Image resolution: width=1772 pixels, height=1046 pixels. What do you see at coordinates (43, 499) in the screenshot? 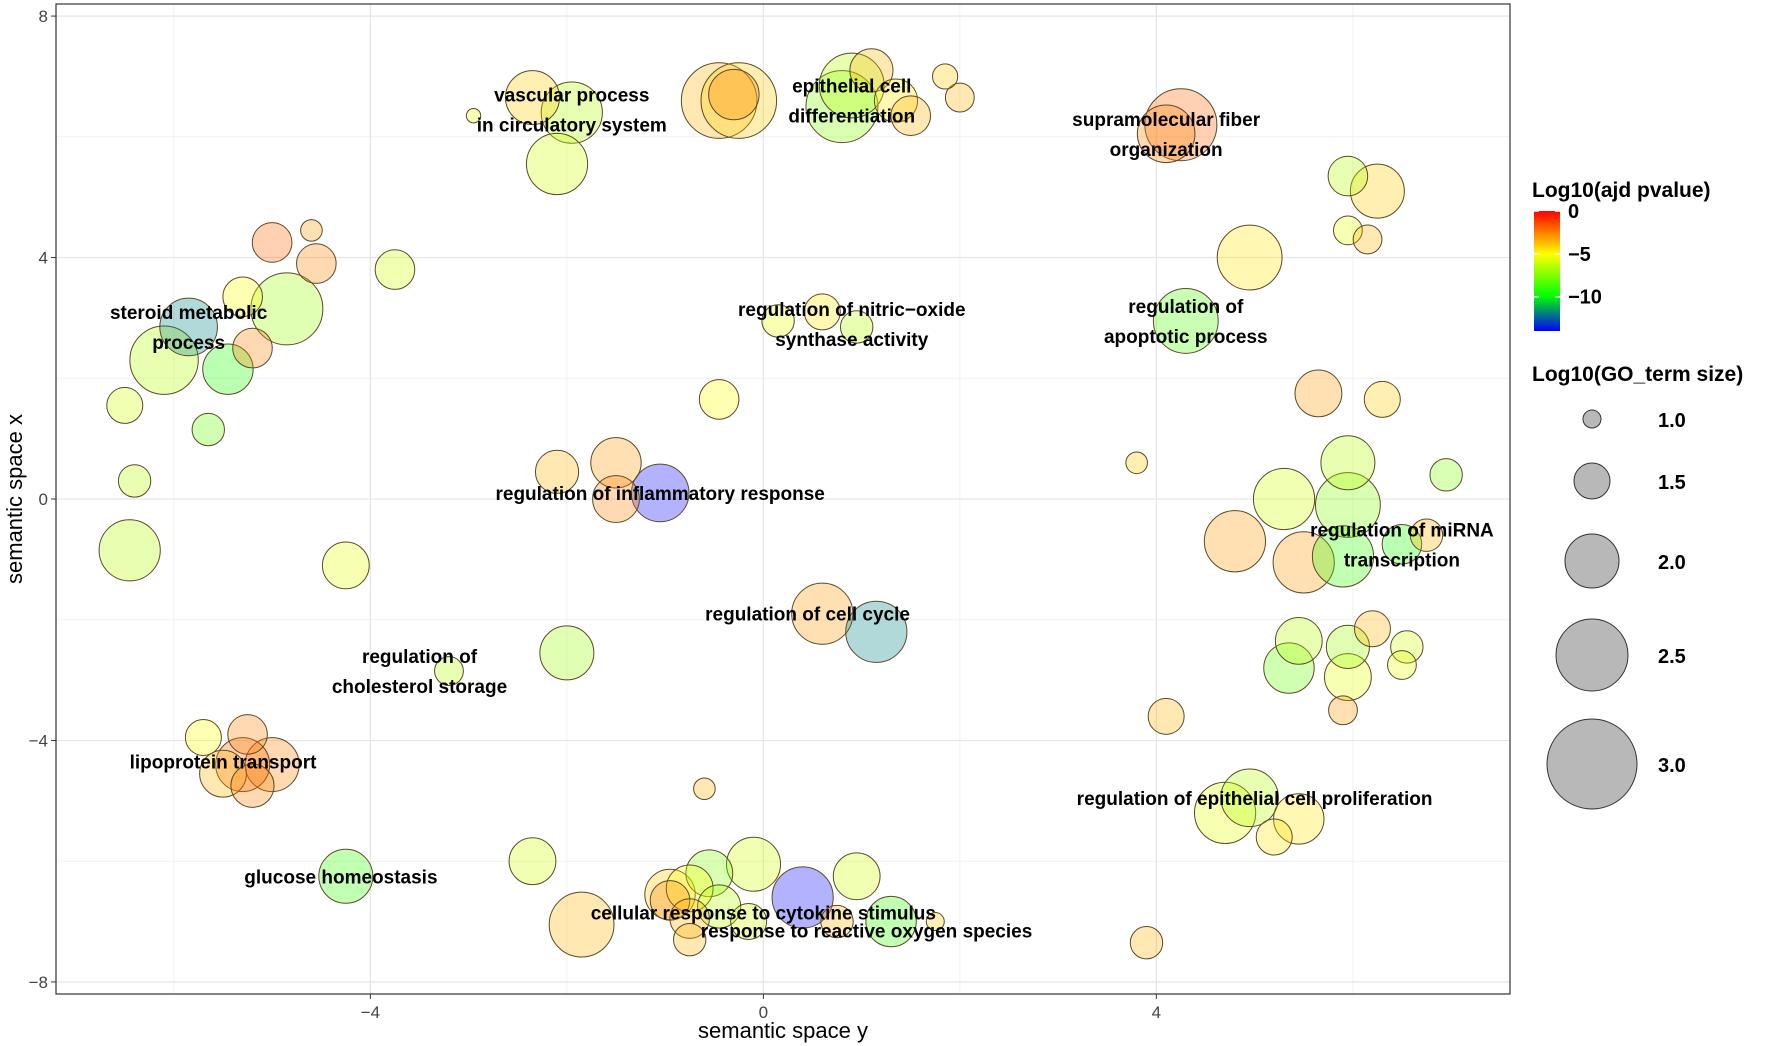
I see `y-tick-label: 0` at bounding box center [43, 499].